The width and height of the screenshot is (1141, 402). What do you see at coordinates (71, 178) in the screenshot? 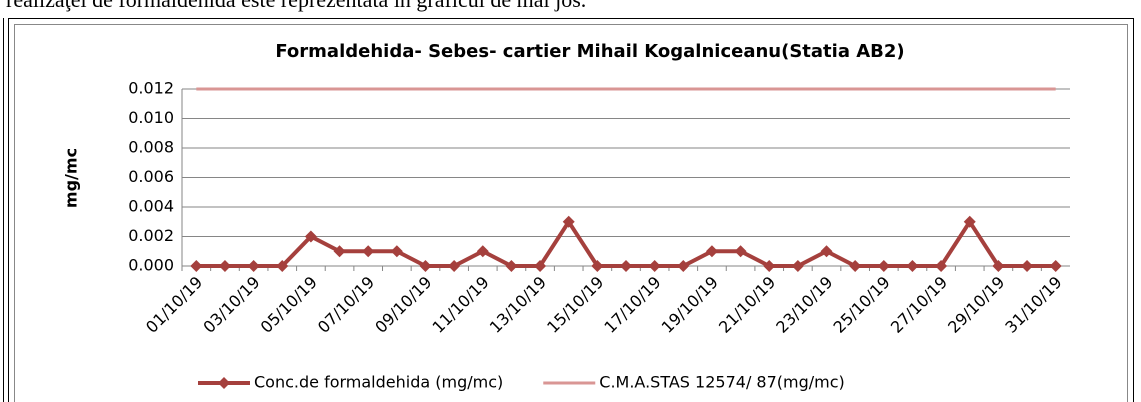
I see `y-axis-label: mg/mc` at bounding box center [71, 178].